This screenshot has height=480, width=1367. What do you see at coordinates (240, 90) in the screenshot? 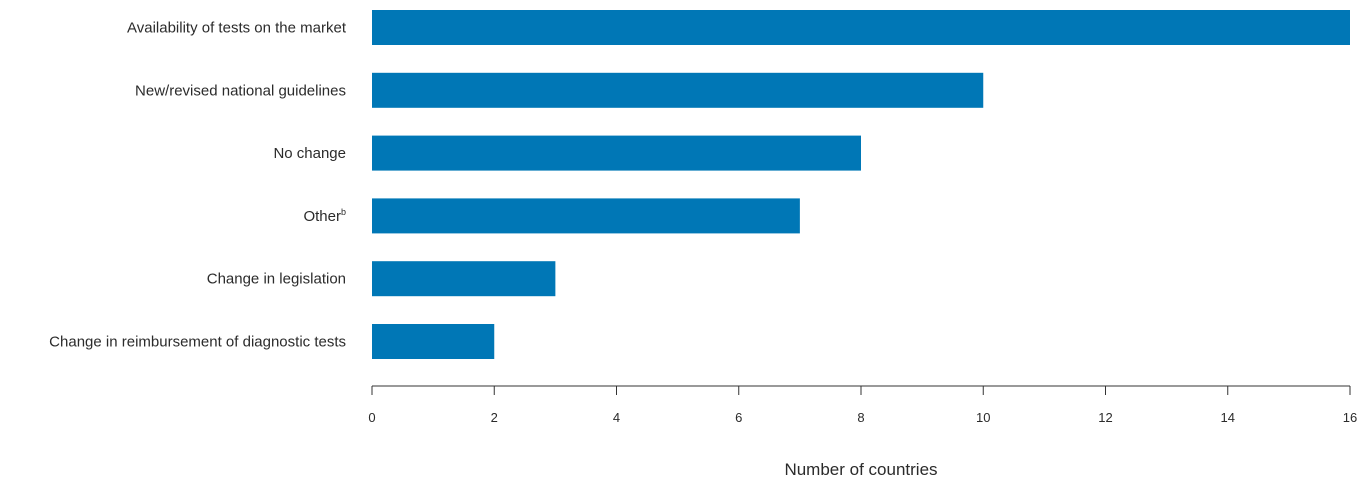
I see `category-label-1: New/revised national guidelines` at bounding box center [240, 90].